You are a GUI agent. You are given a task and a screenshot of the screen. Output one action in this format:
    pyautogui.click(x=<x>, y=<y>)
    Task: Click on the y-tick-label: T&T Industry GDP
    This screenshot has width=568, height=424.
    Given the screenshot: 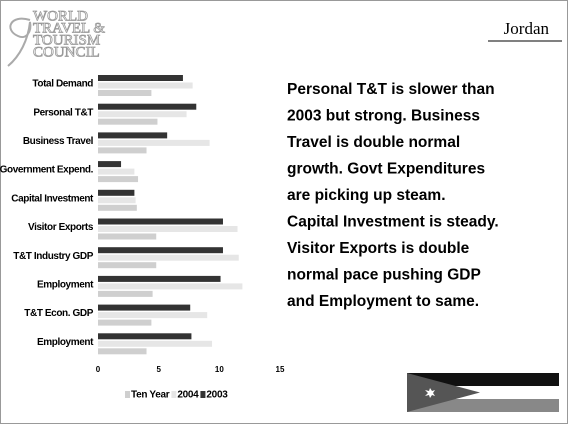 What is the action you would take?
    pyautogui.click(x=53, y=256)
    